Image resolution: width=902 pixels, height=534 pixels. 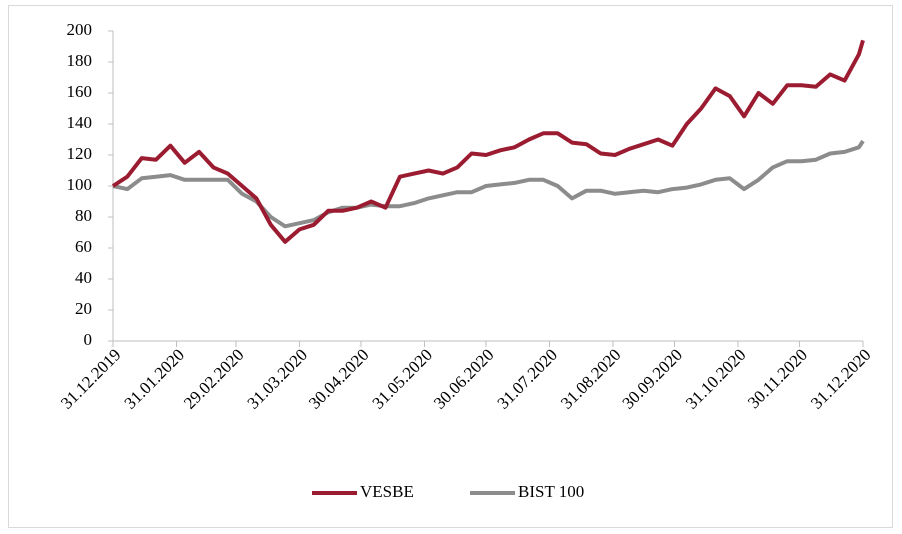 What do you see at coordinates (83, 246) in the screenshot?
I see `y-tick-label: 60` at bounding box center [83, 246].